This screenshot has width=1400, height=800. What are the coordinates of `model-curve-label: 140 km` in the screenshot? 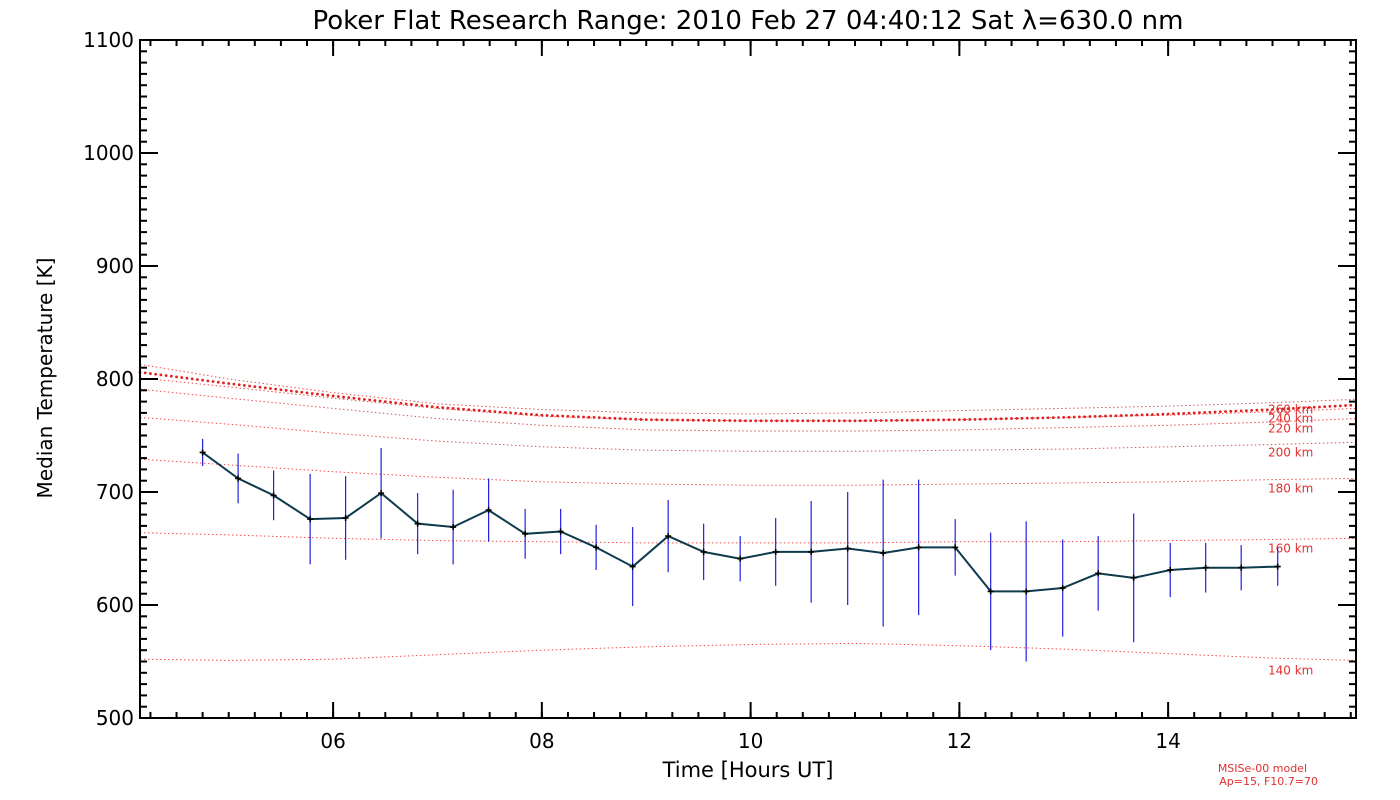 It's located at (1290, 670).